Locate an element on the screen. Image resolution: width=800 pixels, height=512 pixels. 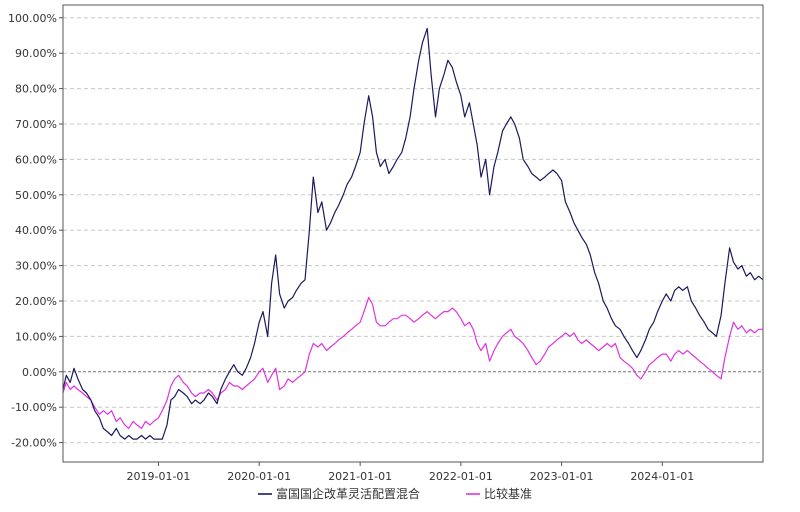
y-tick-label: 70.00% is located at coordinates (36, 124).